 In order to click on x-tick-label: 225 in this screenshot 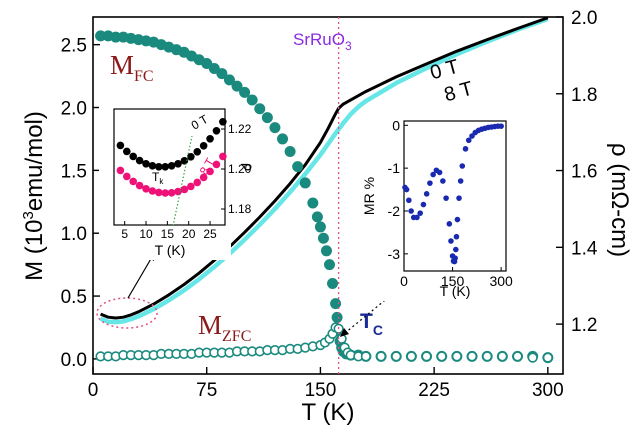, I will do `click(434, 390)`.